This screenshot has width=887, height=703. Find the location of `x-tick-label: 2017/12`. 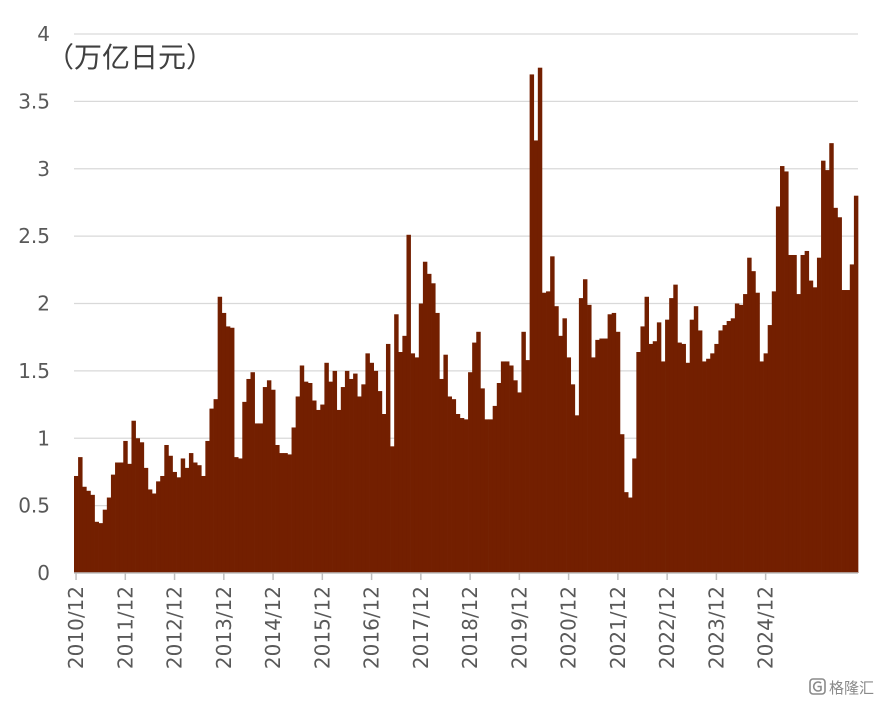

x-tick-label: 2017/12 is located at coordinates (421, 627).